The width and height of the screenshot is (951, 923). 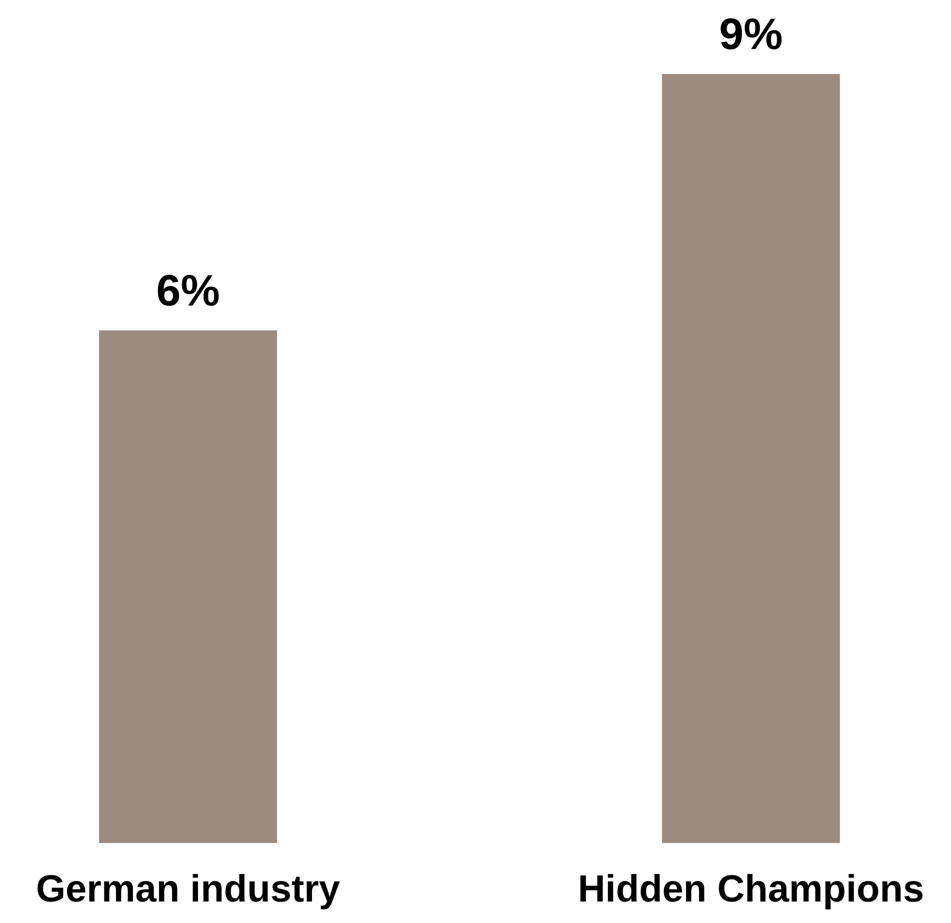 What do you see at coordinates (751, 889) in the screenshot?
I see `x-tick-label: Hidden Champions` at bounding box center [751, 889].